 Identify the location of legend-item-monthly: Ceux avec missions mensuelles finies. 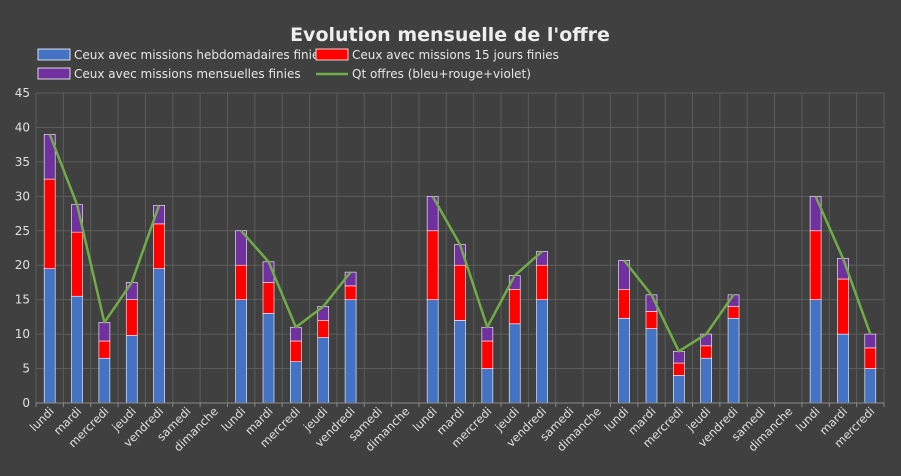
(169, 74).